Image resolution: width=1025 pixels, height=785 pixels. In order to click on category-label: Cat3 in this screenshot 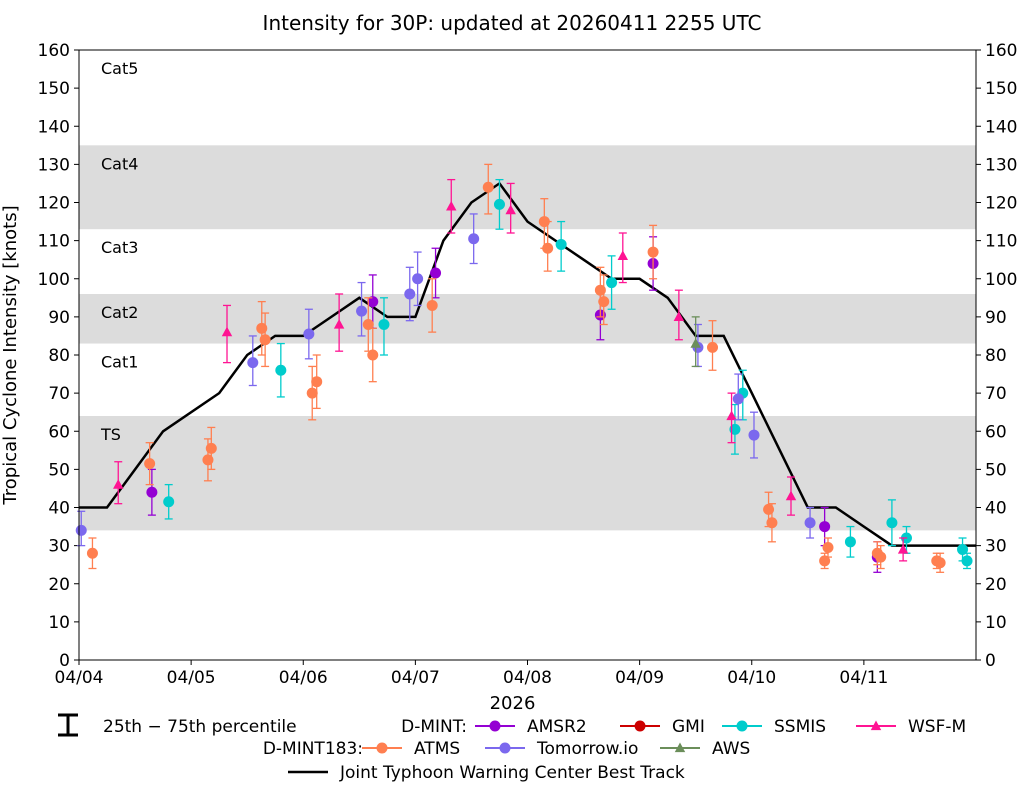, I will do `click(119, 247)`.